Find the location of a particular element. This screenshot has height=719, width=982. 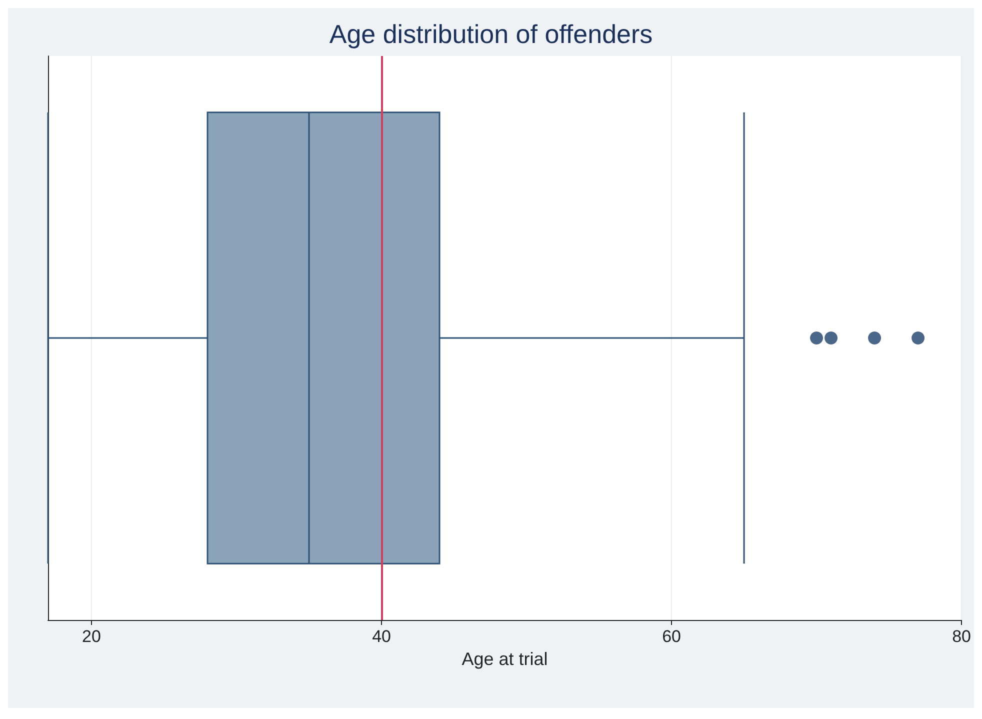

x-tick-label: 20 is located at coordinates (91, 636).